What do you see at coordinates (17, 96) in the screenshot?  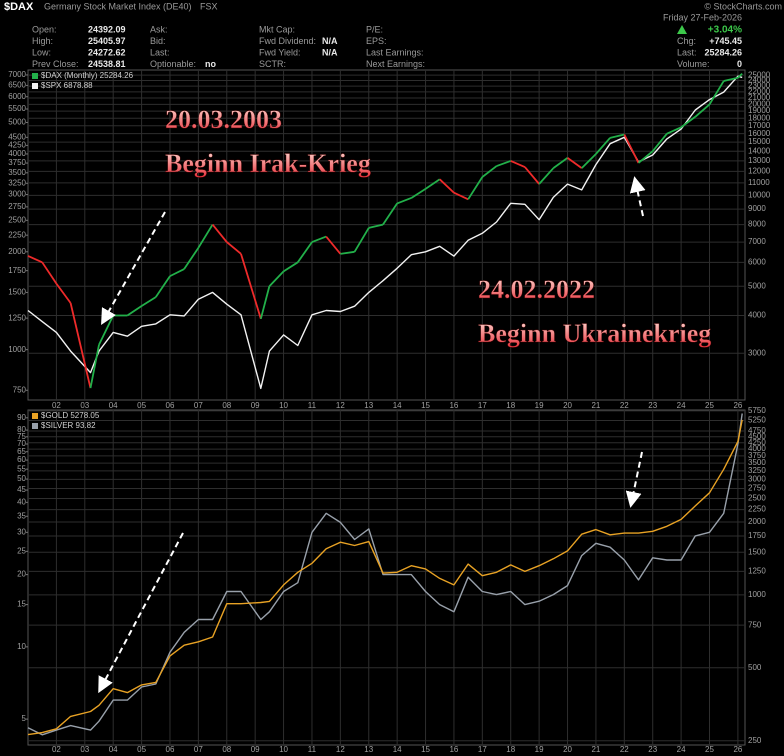 I see `y-tick-label: 6000` at bounding box center [17, 96].